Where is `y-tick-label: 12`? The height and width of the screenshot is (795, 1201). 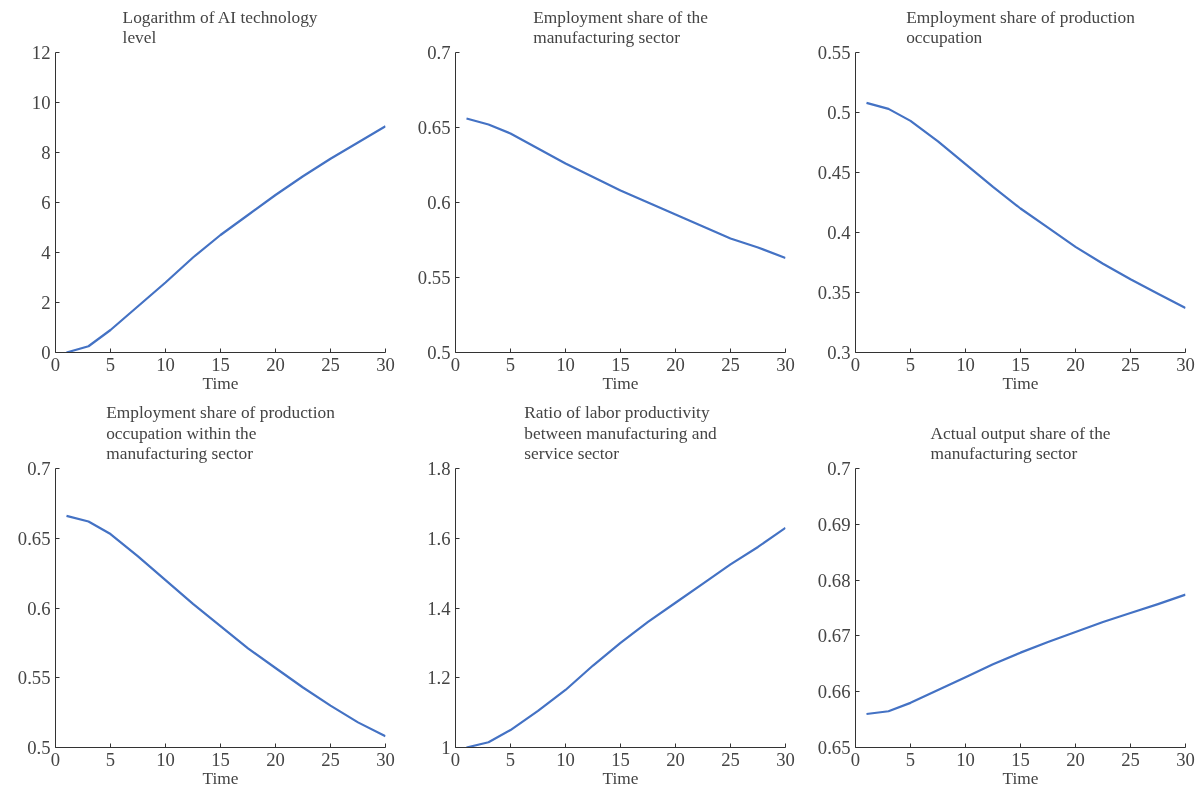 y-tick-label: 12 is located at coordinates (41, 52).